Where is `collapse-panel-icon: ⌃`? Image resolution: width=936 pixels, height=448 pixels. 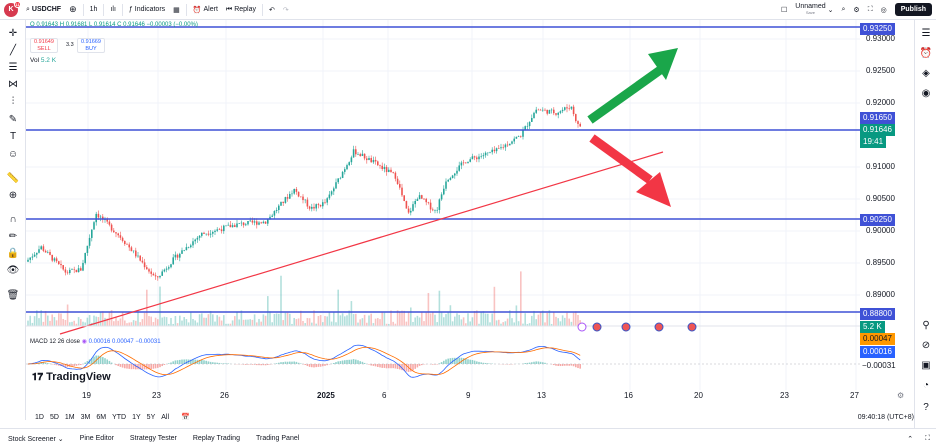
collapse-panel-icon: ⌃ is located at coordinates (910, 439).